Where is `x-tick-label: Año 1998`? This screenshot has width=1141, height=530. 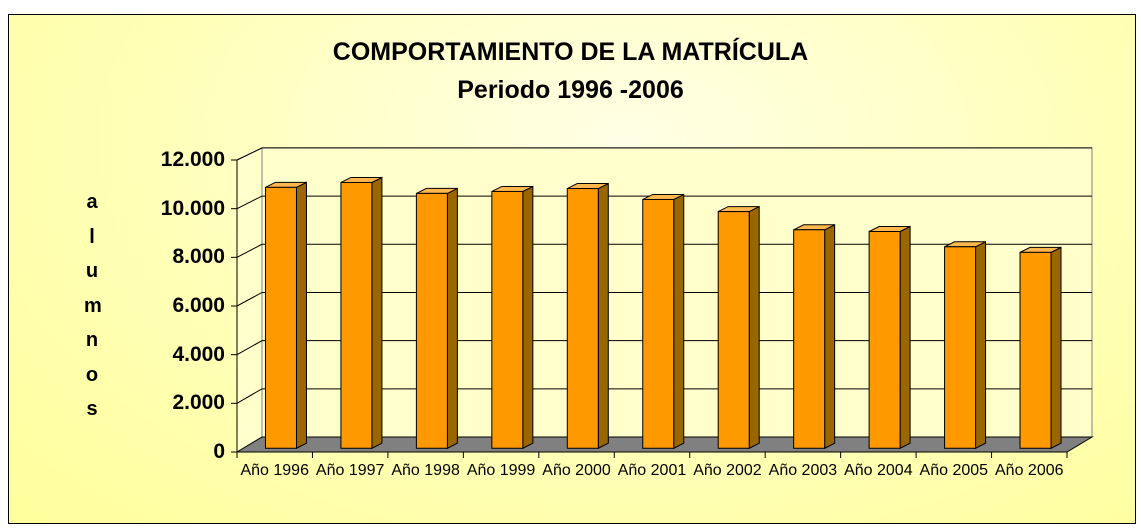 x-tick-label: Año 1998 is located at coordinates (425, 470).